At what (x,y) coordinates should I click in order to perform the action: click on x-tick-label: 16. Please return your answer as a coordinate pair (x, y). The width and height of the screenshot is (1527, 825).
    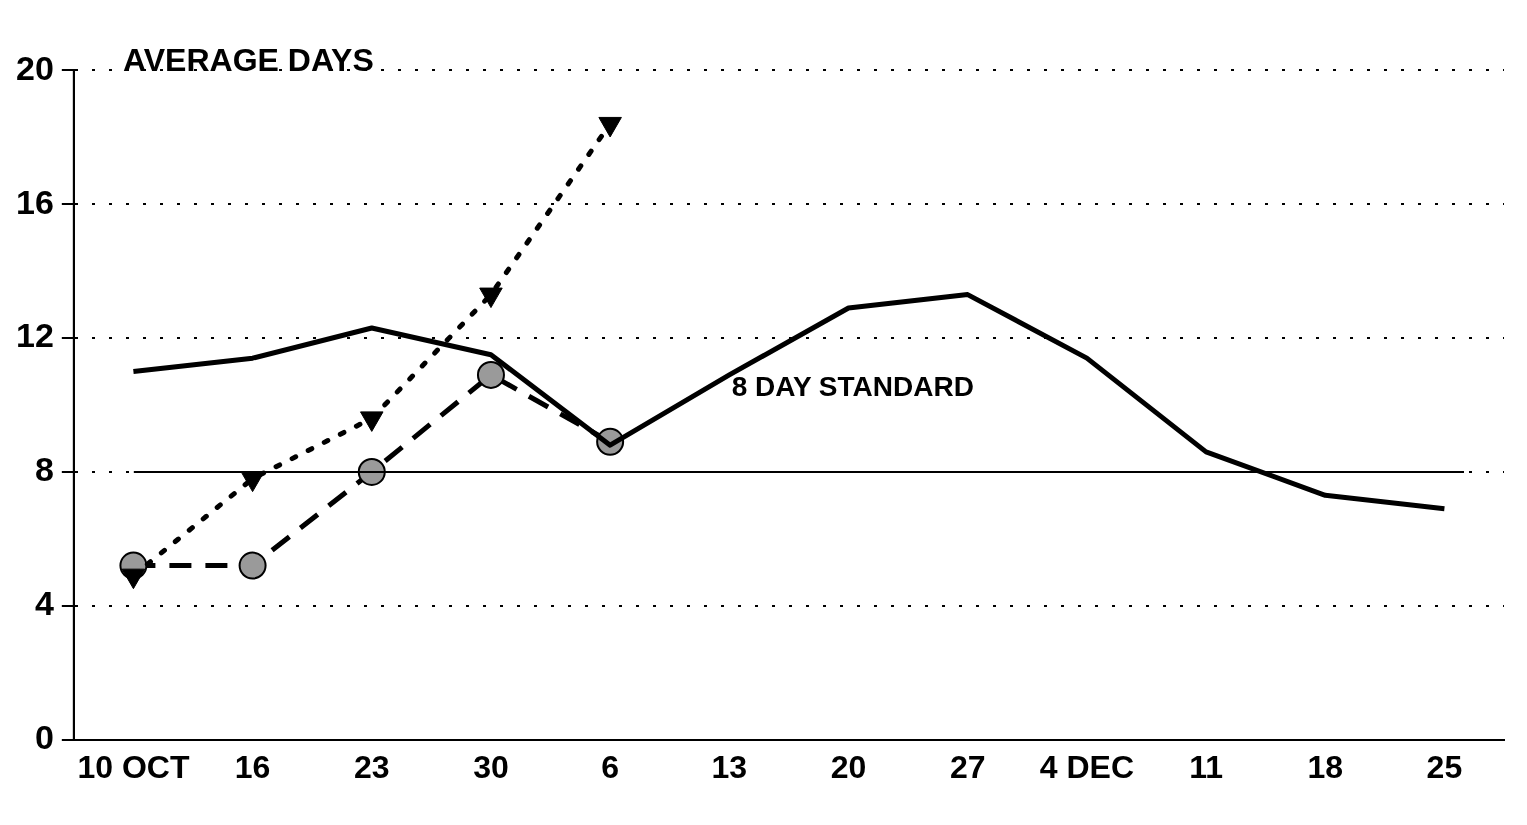
    Looking at the image, I should click on (252, 766).